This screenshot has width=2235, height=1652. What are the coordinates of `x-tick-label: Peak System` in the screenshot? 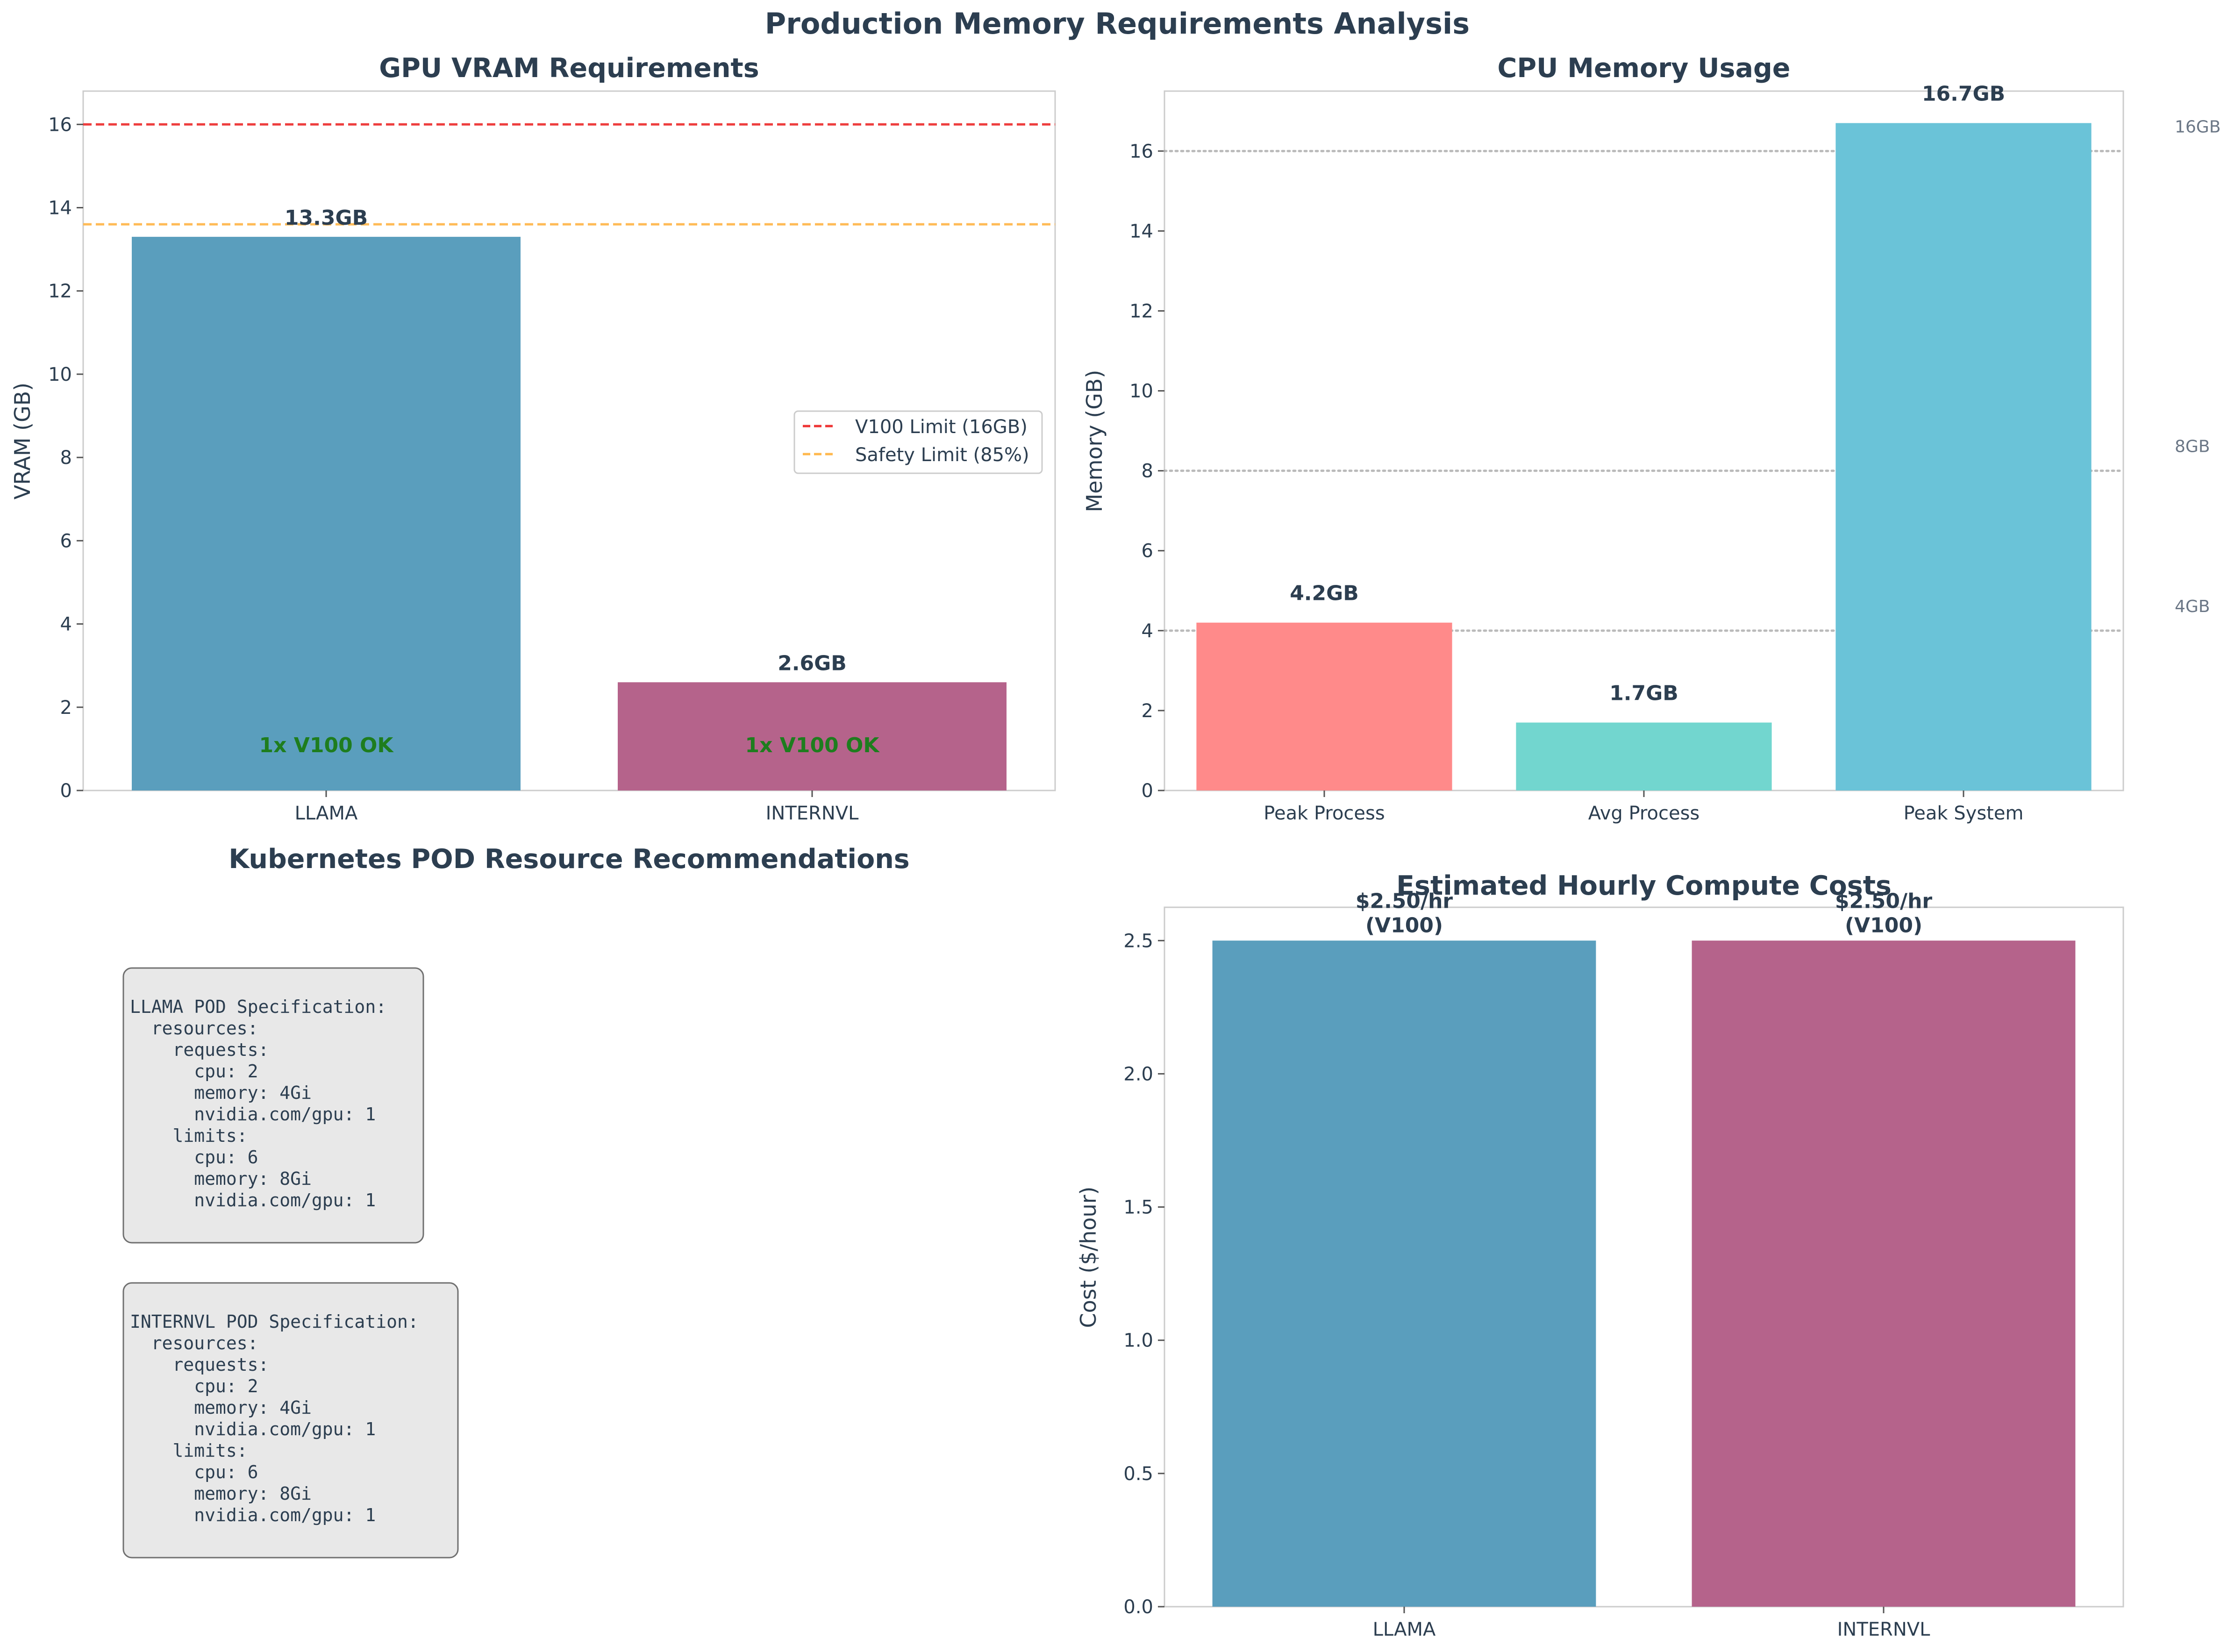 It's located at (1964, 814).